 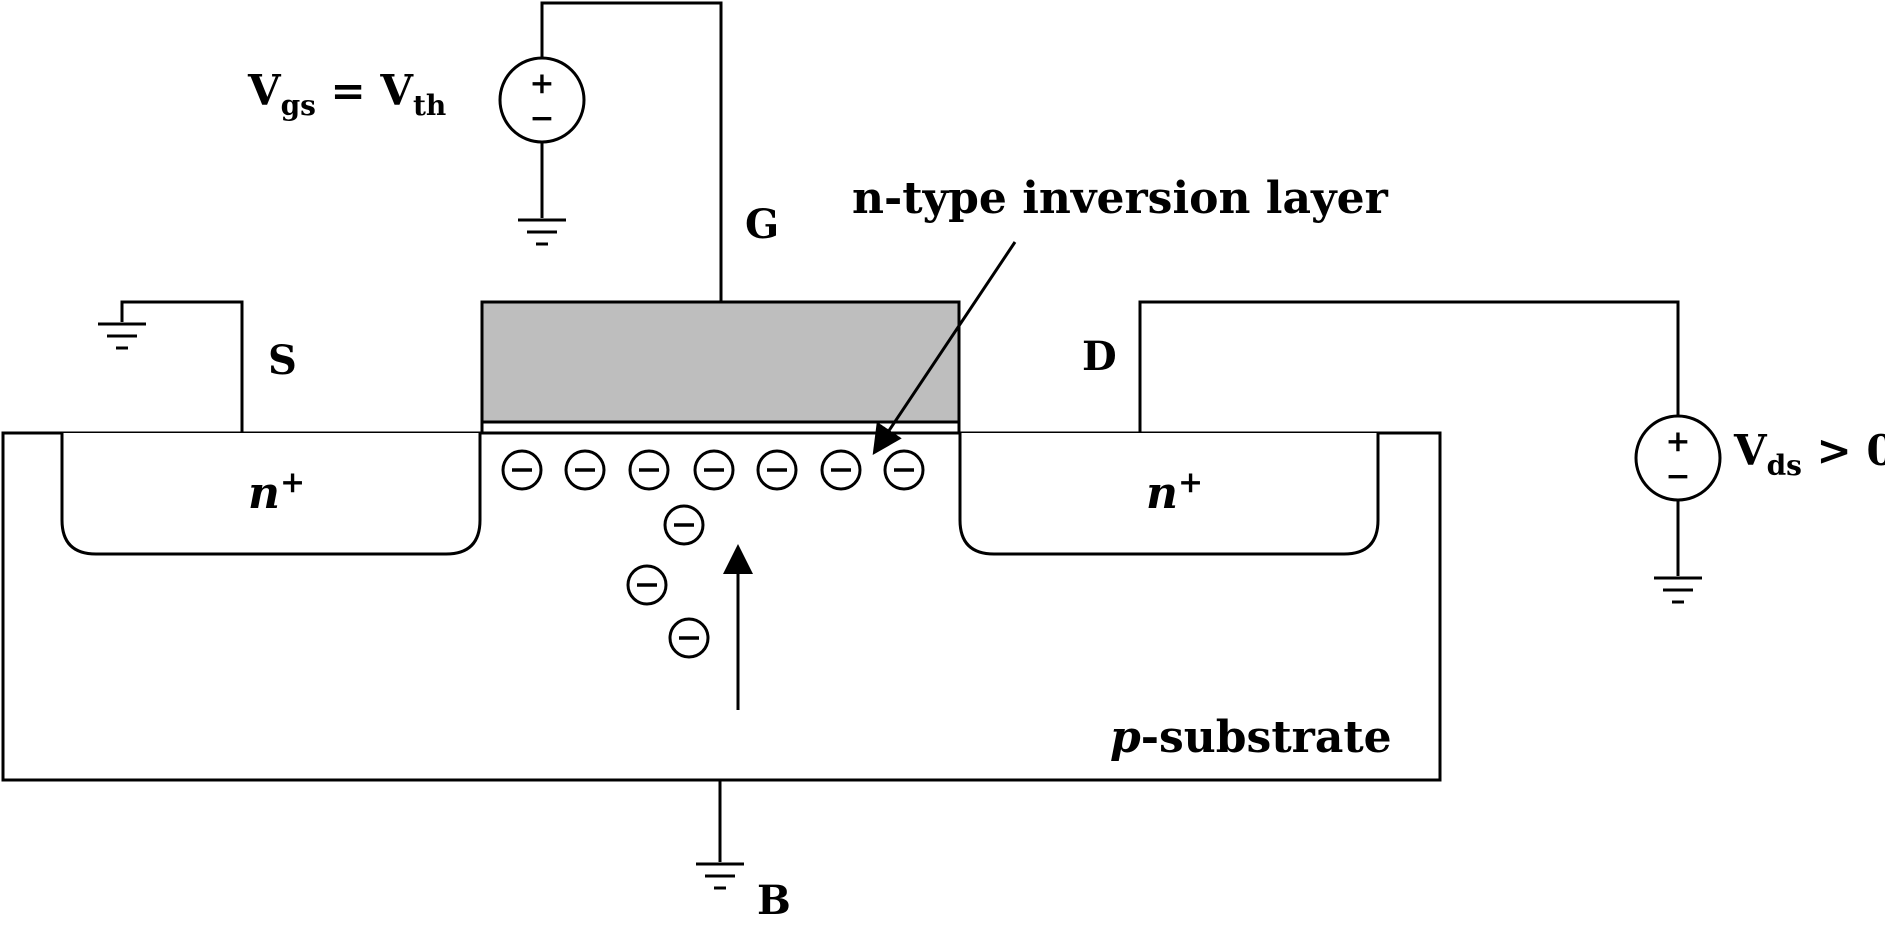 I want to click on n-plus-source-well, so click(x=271, y=494).